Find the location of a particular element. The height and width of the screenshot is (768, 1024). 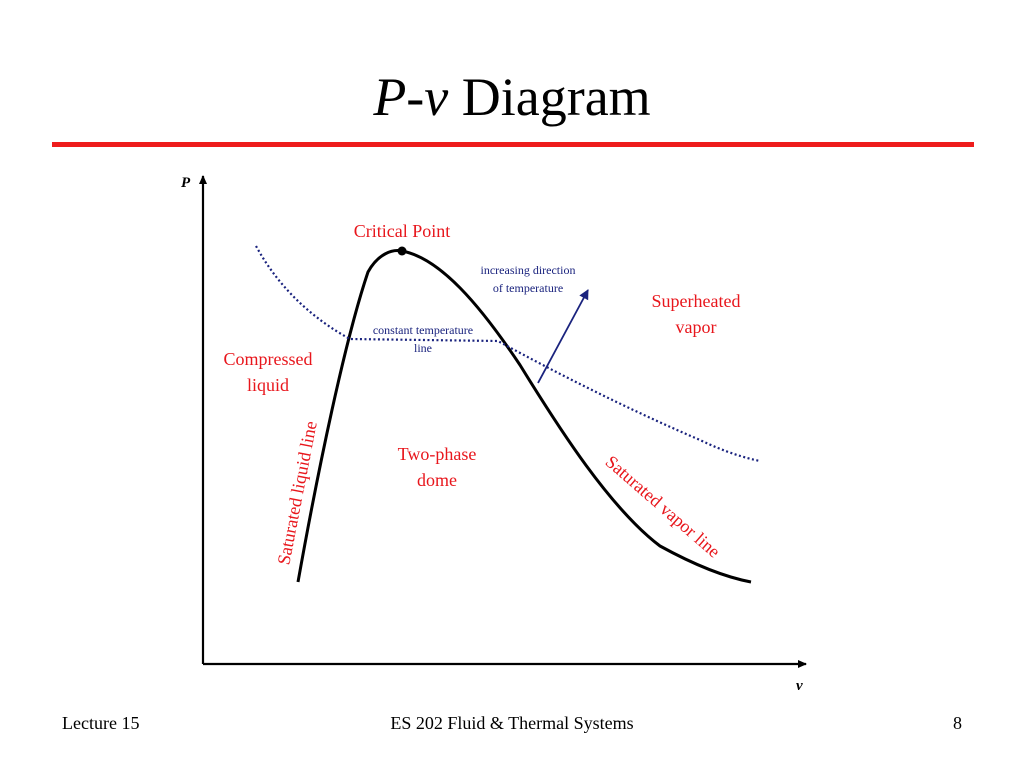

slide-title-italic: P-v is located at coordinates (411, 97).